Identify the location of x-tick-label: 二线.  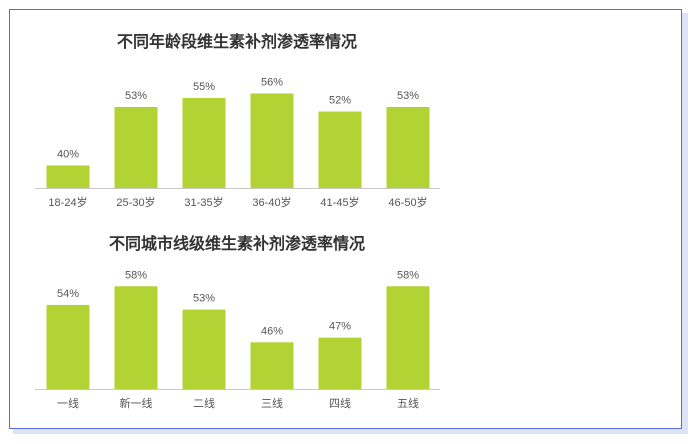
(204, 403).